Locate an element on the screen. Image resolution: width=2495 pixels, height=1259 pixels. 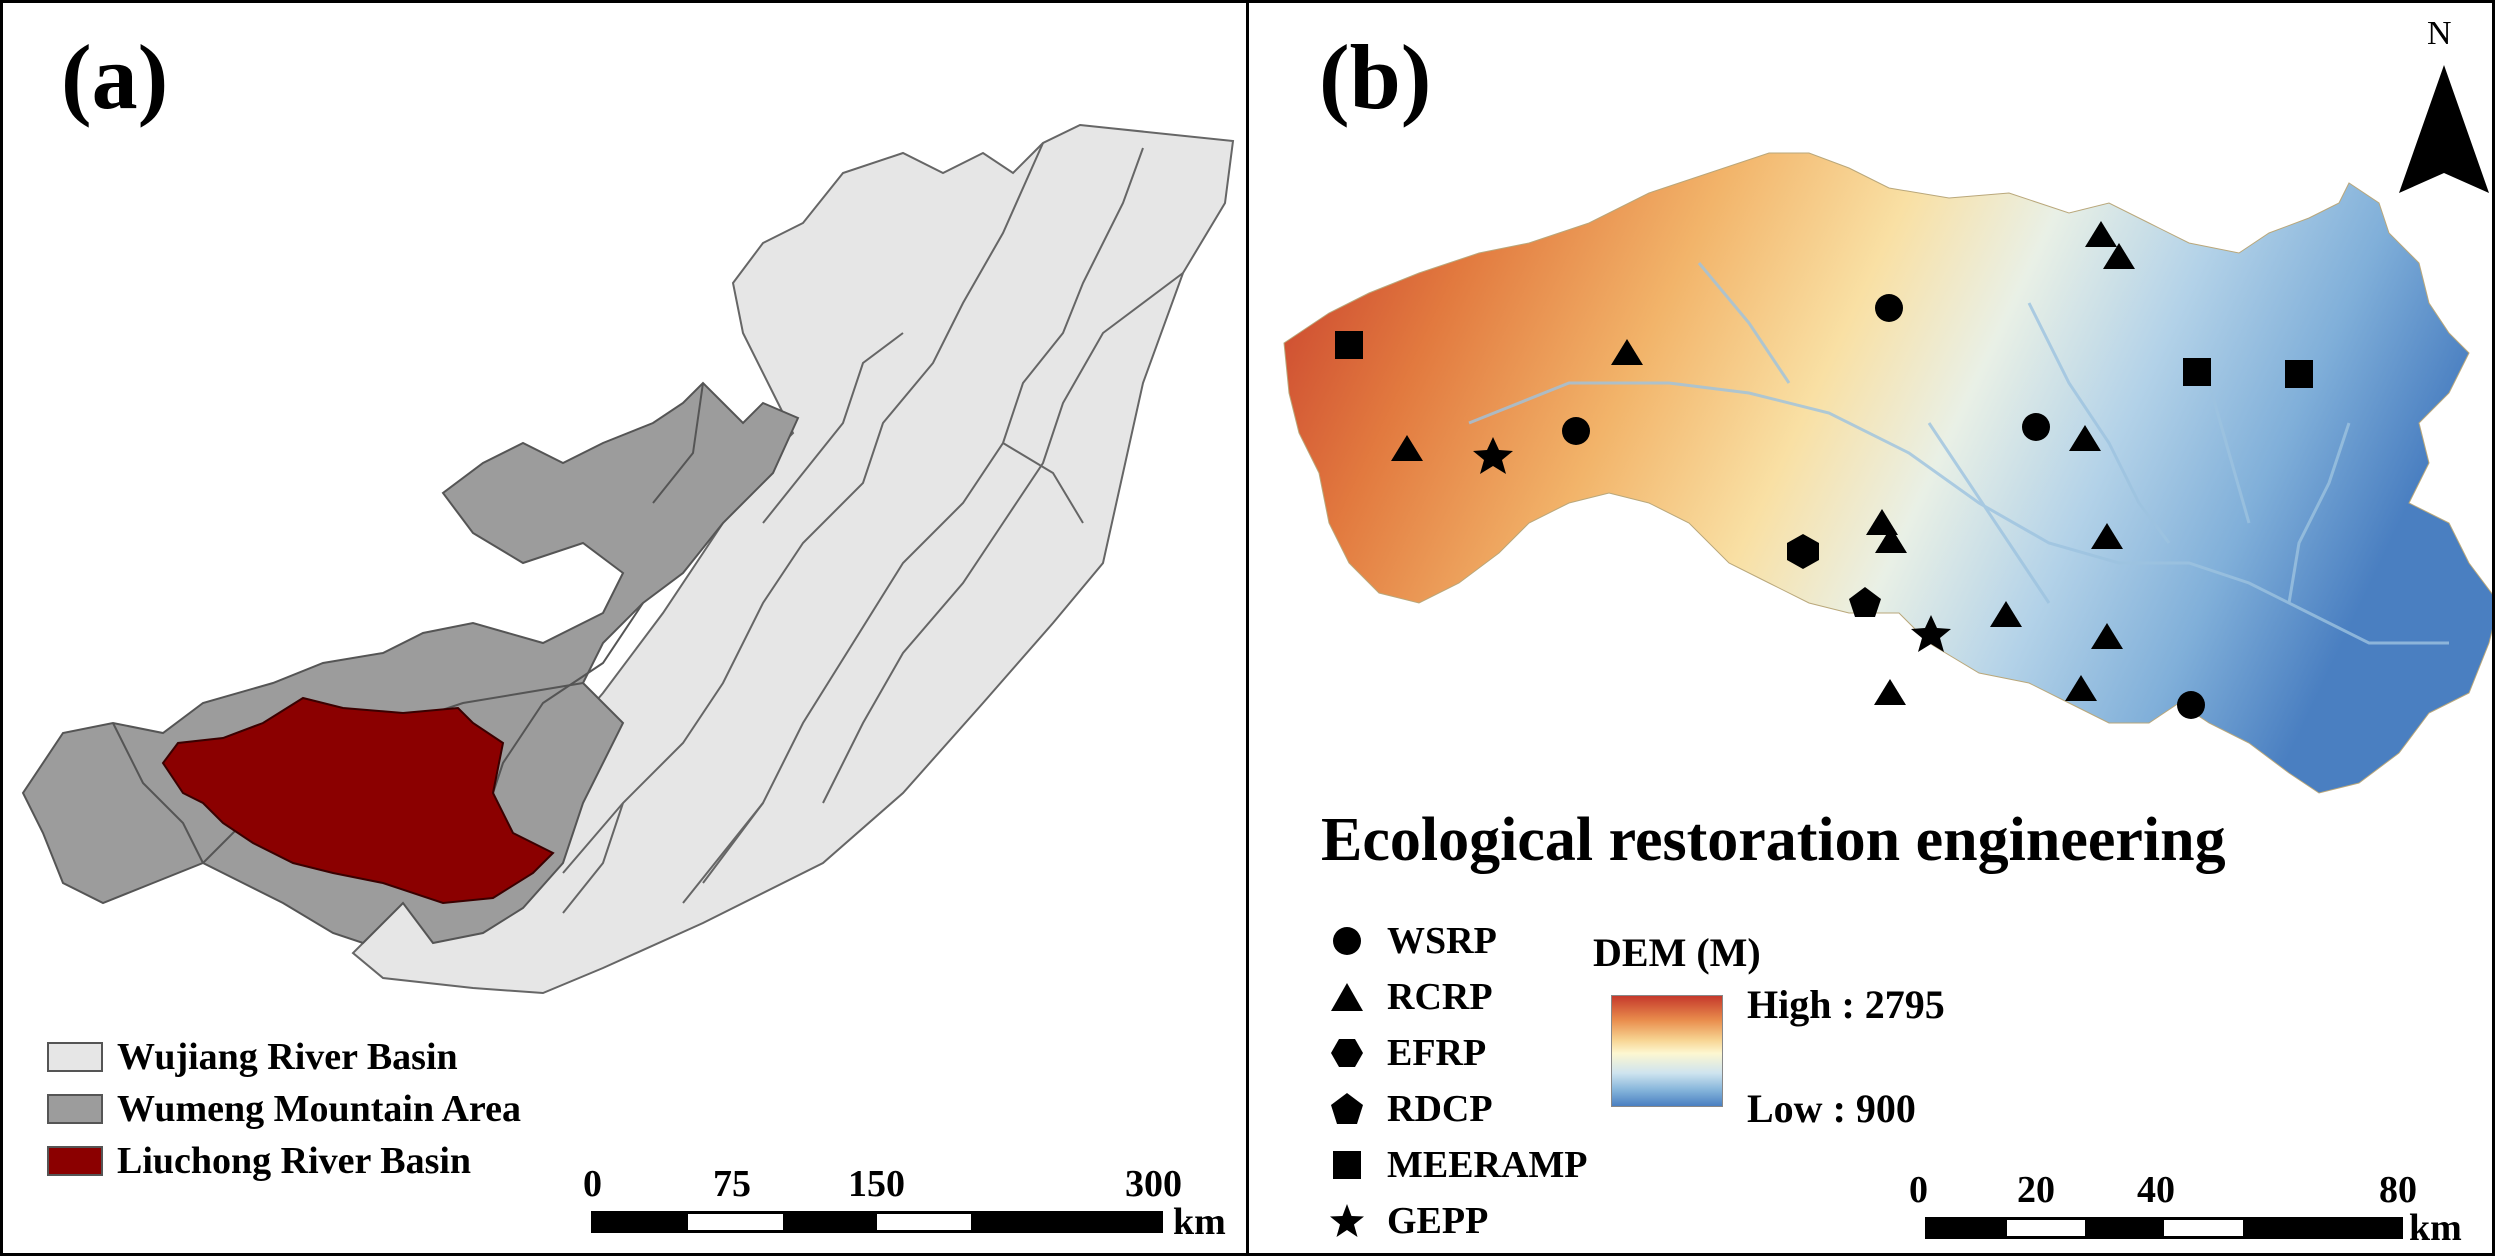
north-label: N is located at coordinates (2439, 33).